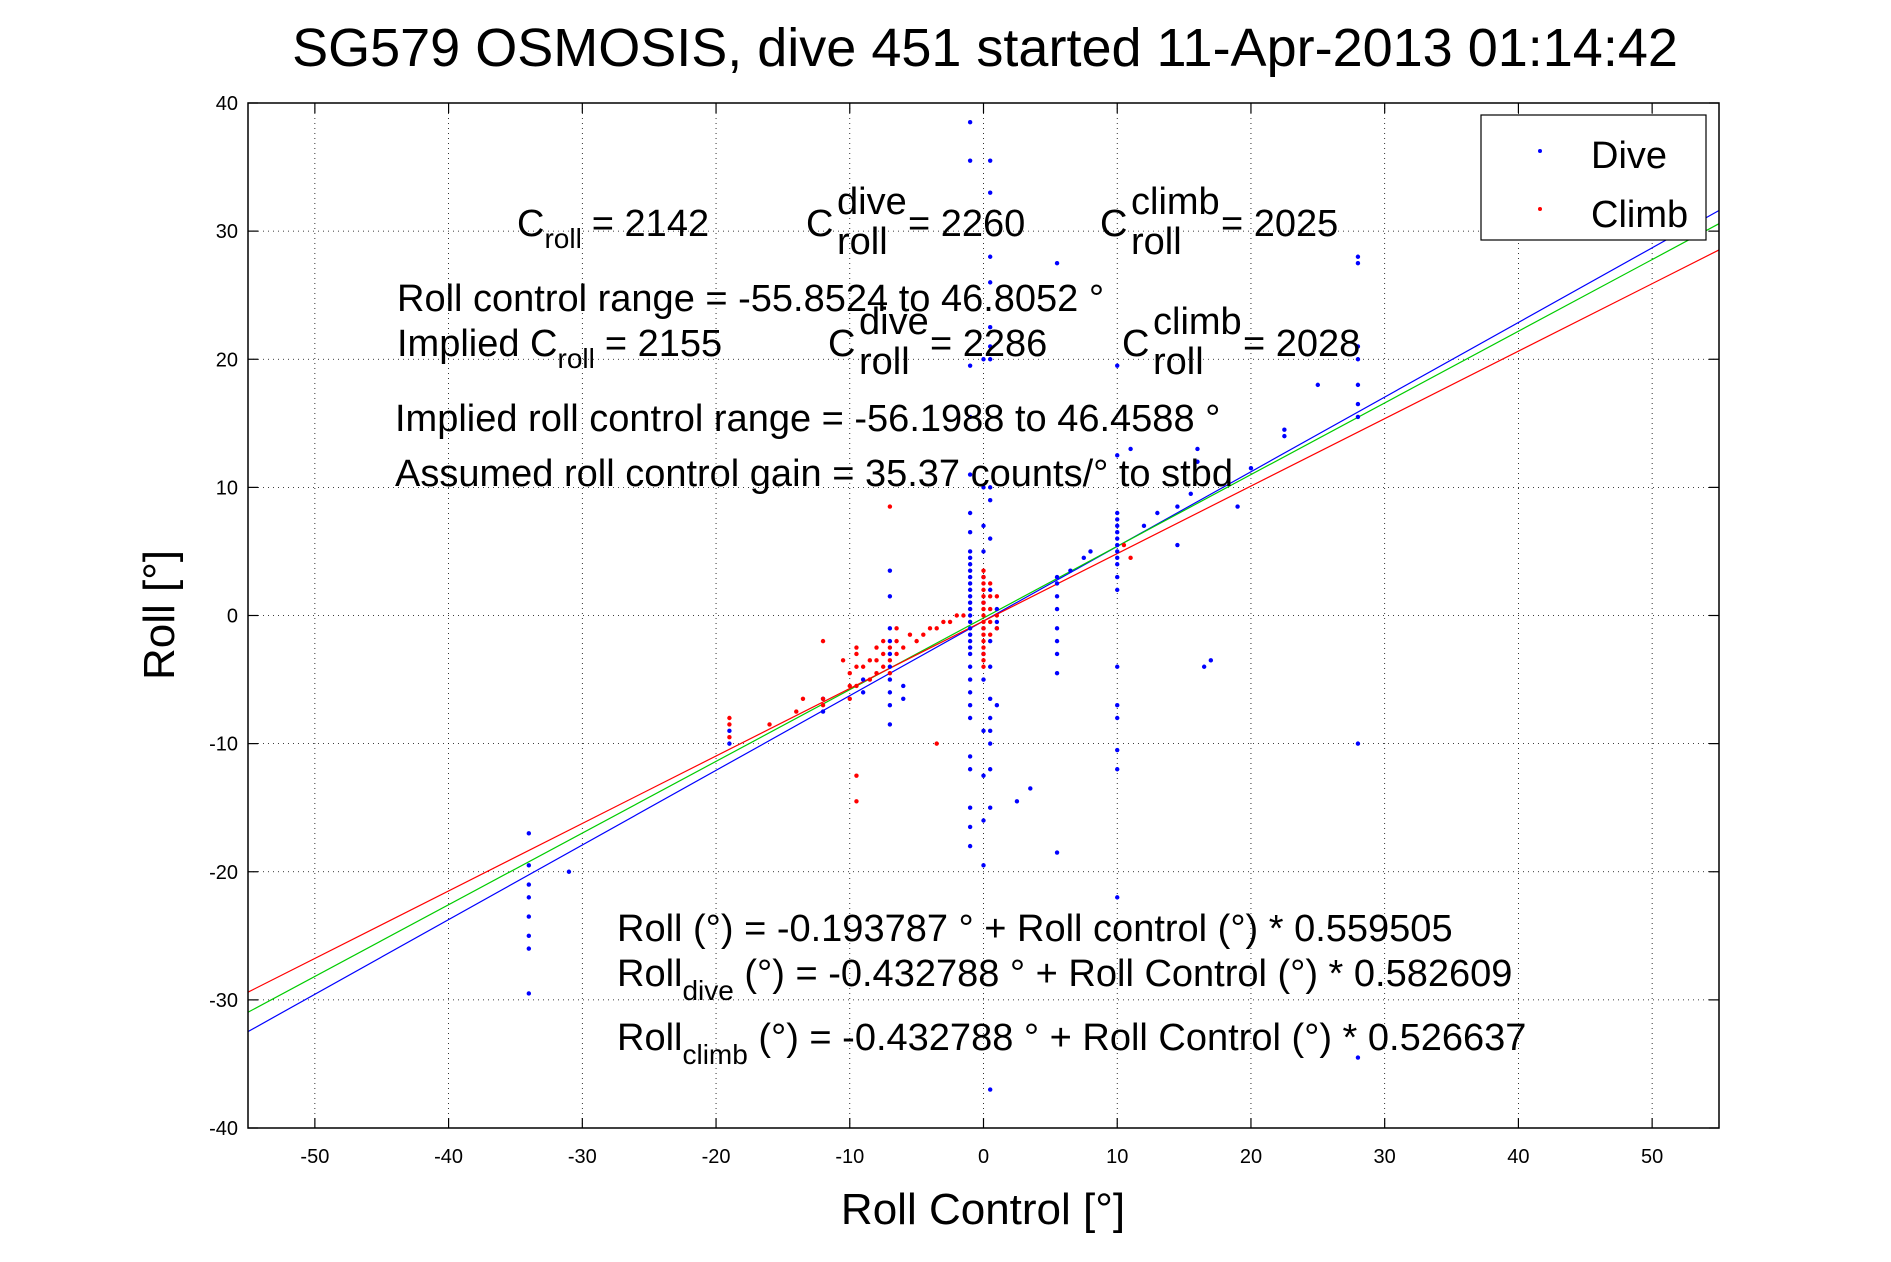 The image size is (1891, 1262). I want to click on x-tick-label: 50, so click(1652, 1157).